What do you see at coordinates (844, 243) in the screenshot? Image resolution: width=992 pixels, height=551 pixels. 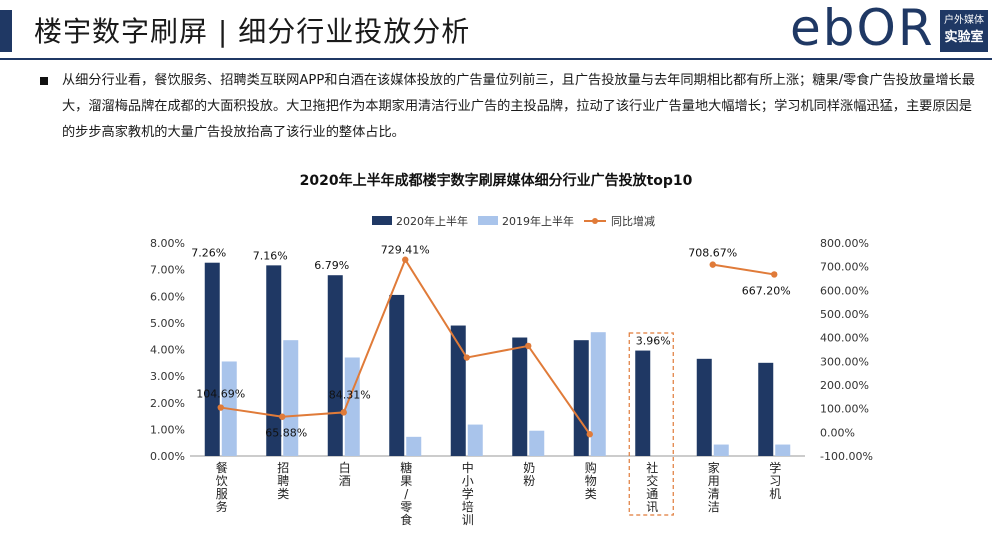 I see `y-right-tick-label: 800.00%` at bounding box center [844, 243].